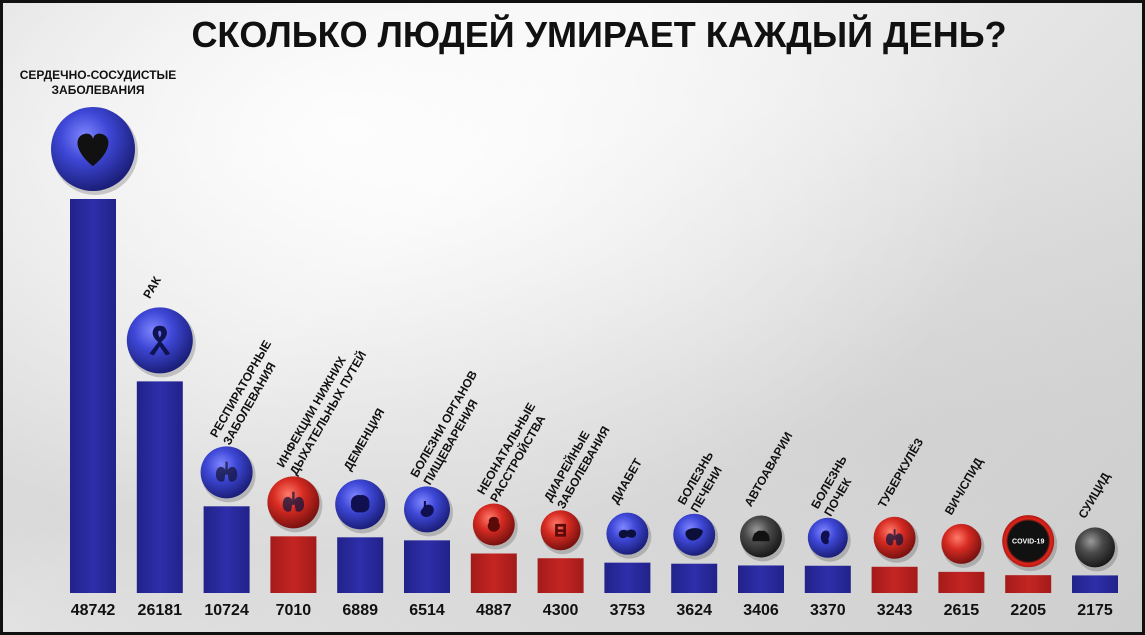 This screenshot has height=635, width=1145. Describe the element at coordinates (1096, 549) in the screenshot. I see `person-icon` at that location.